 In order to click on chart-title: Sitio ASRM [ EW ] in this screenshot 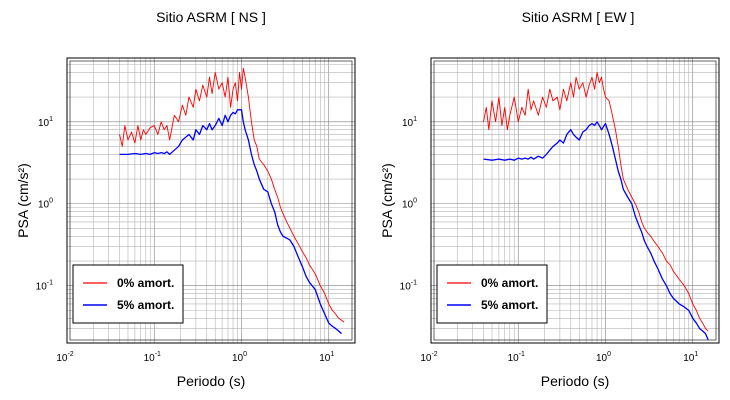, I will do `click(578, 17)`.